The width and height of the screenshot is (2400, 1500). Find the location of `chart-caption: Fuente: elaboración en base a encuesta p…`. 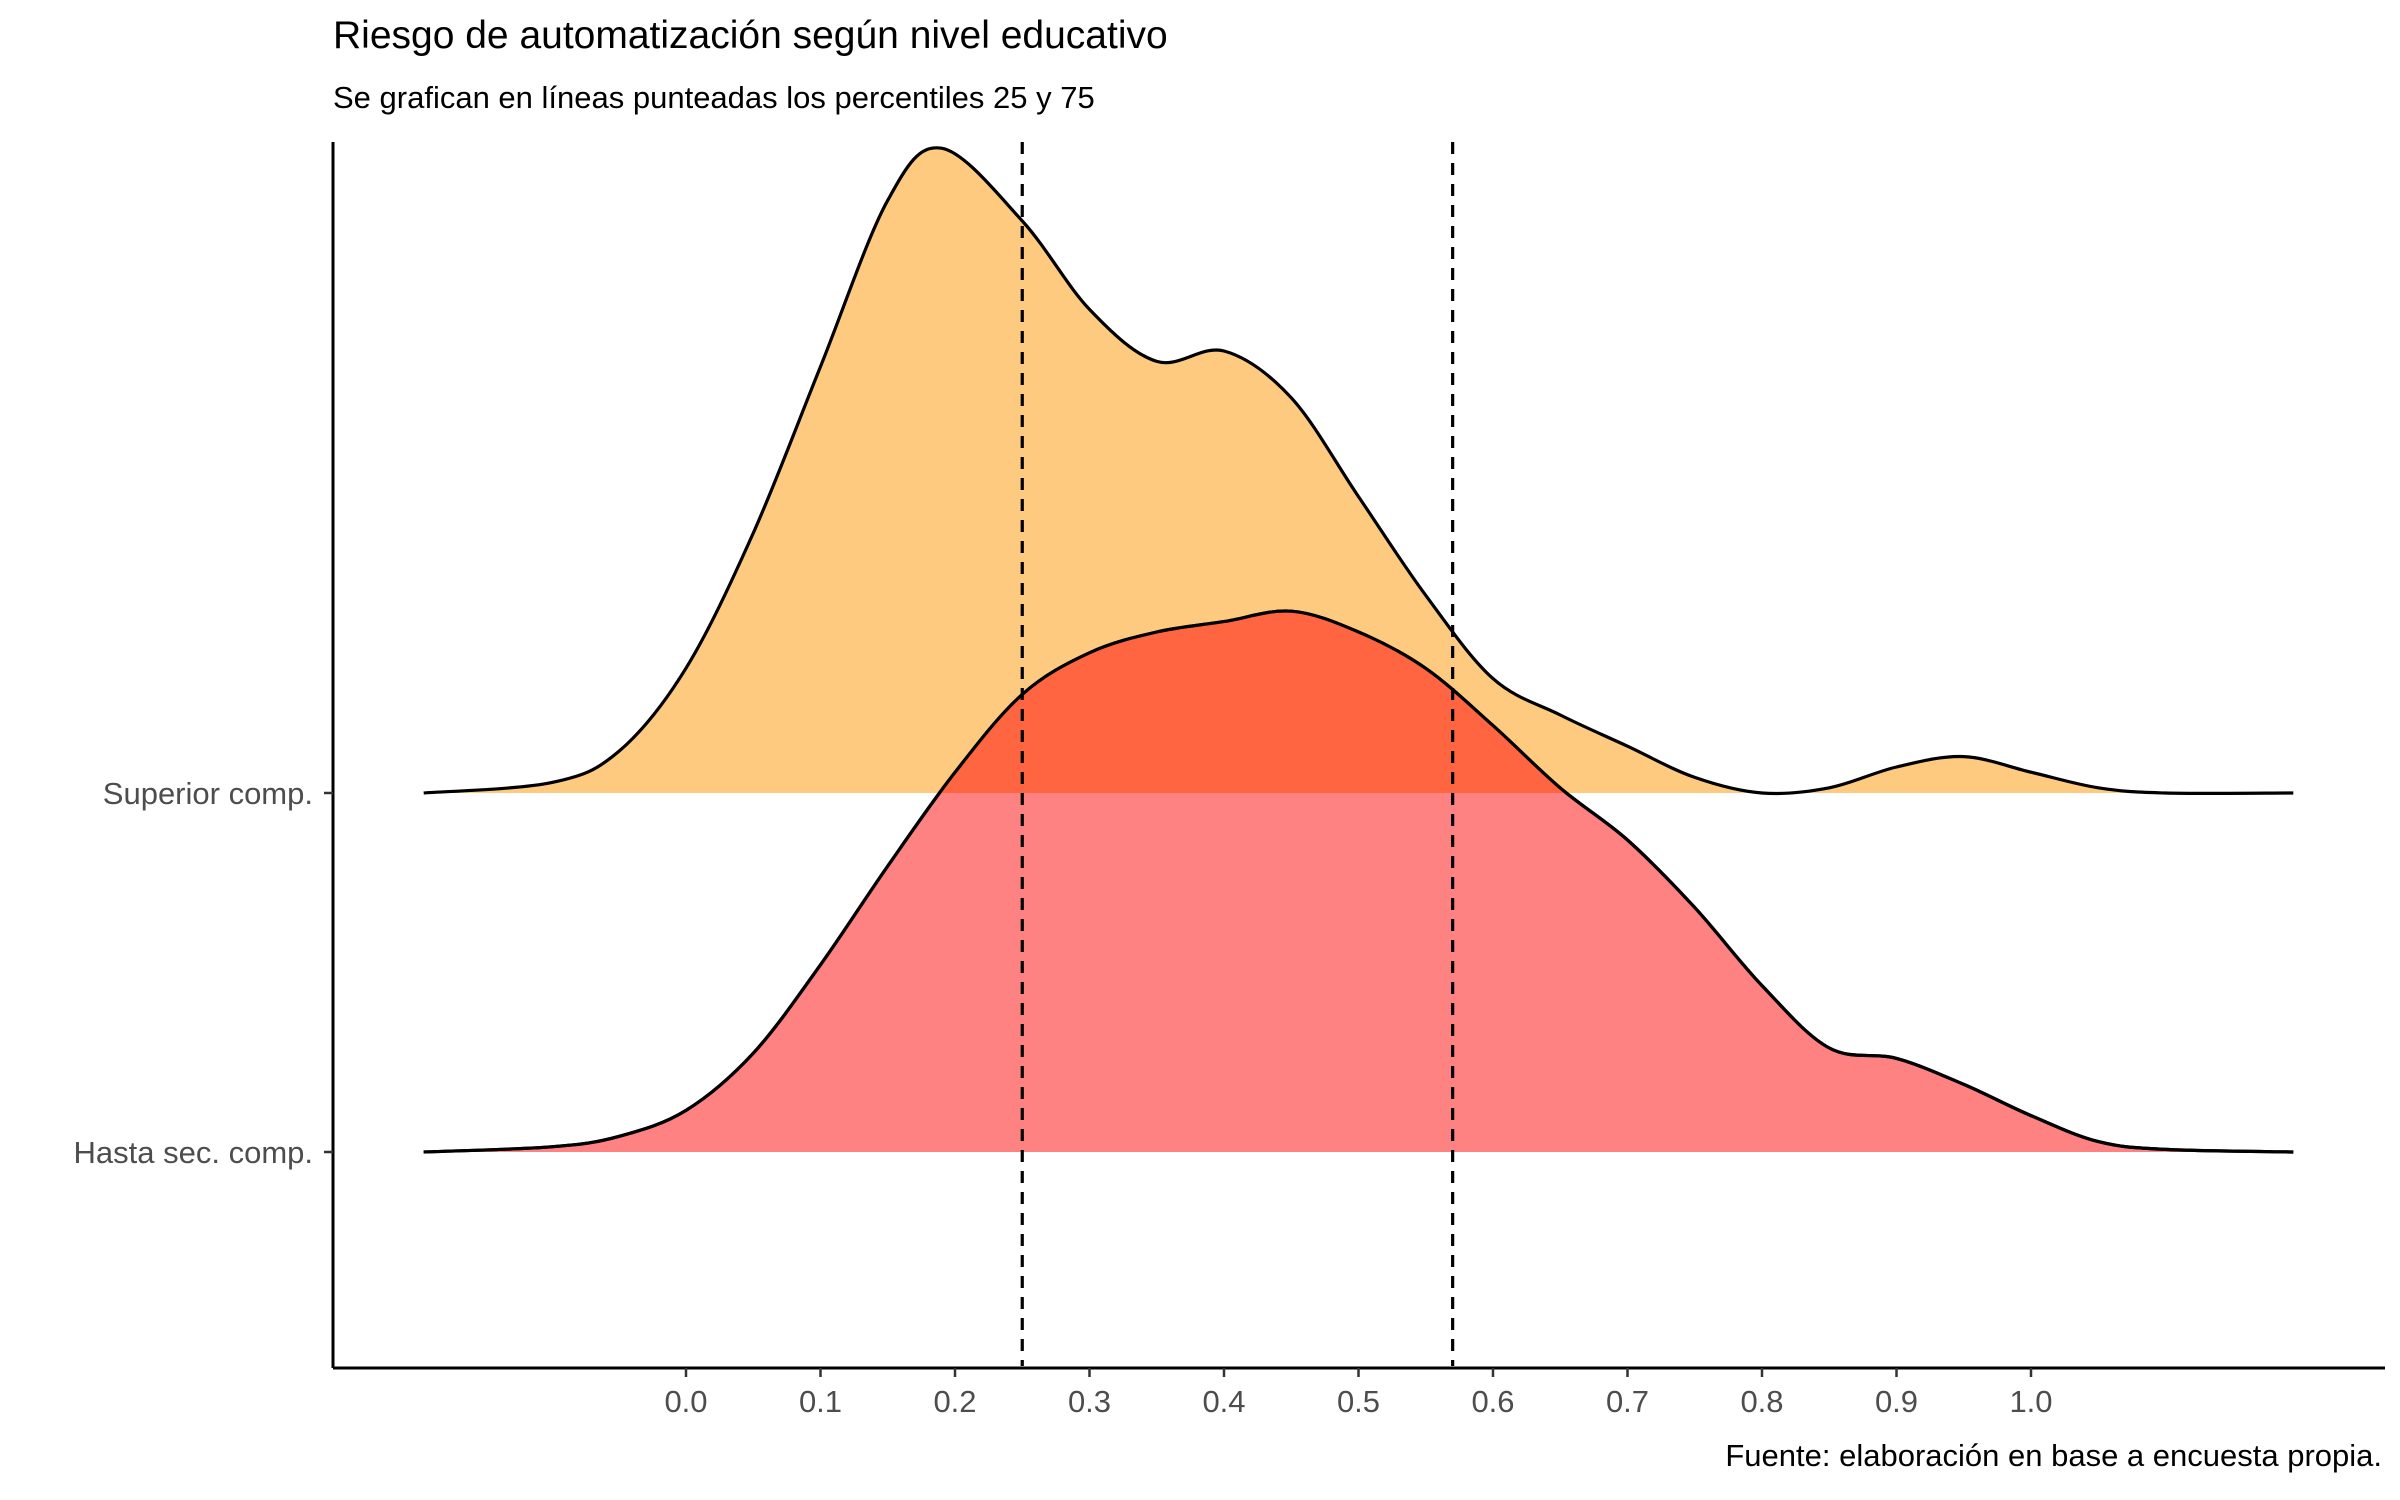

chart-caption: Fuente: elaboración en base a encuesta p… is located at coordinates (2053, 1455).